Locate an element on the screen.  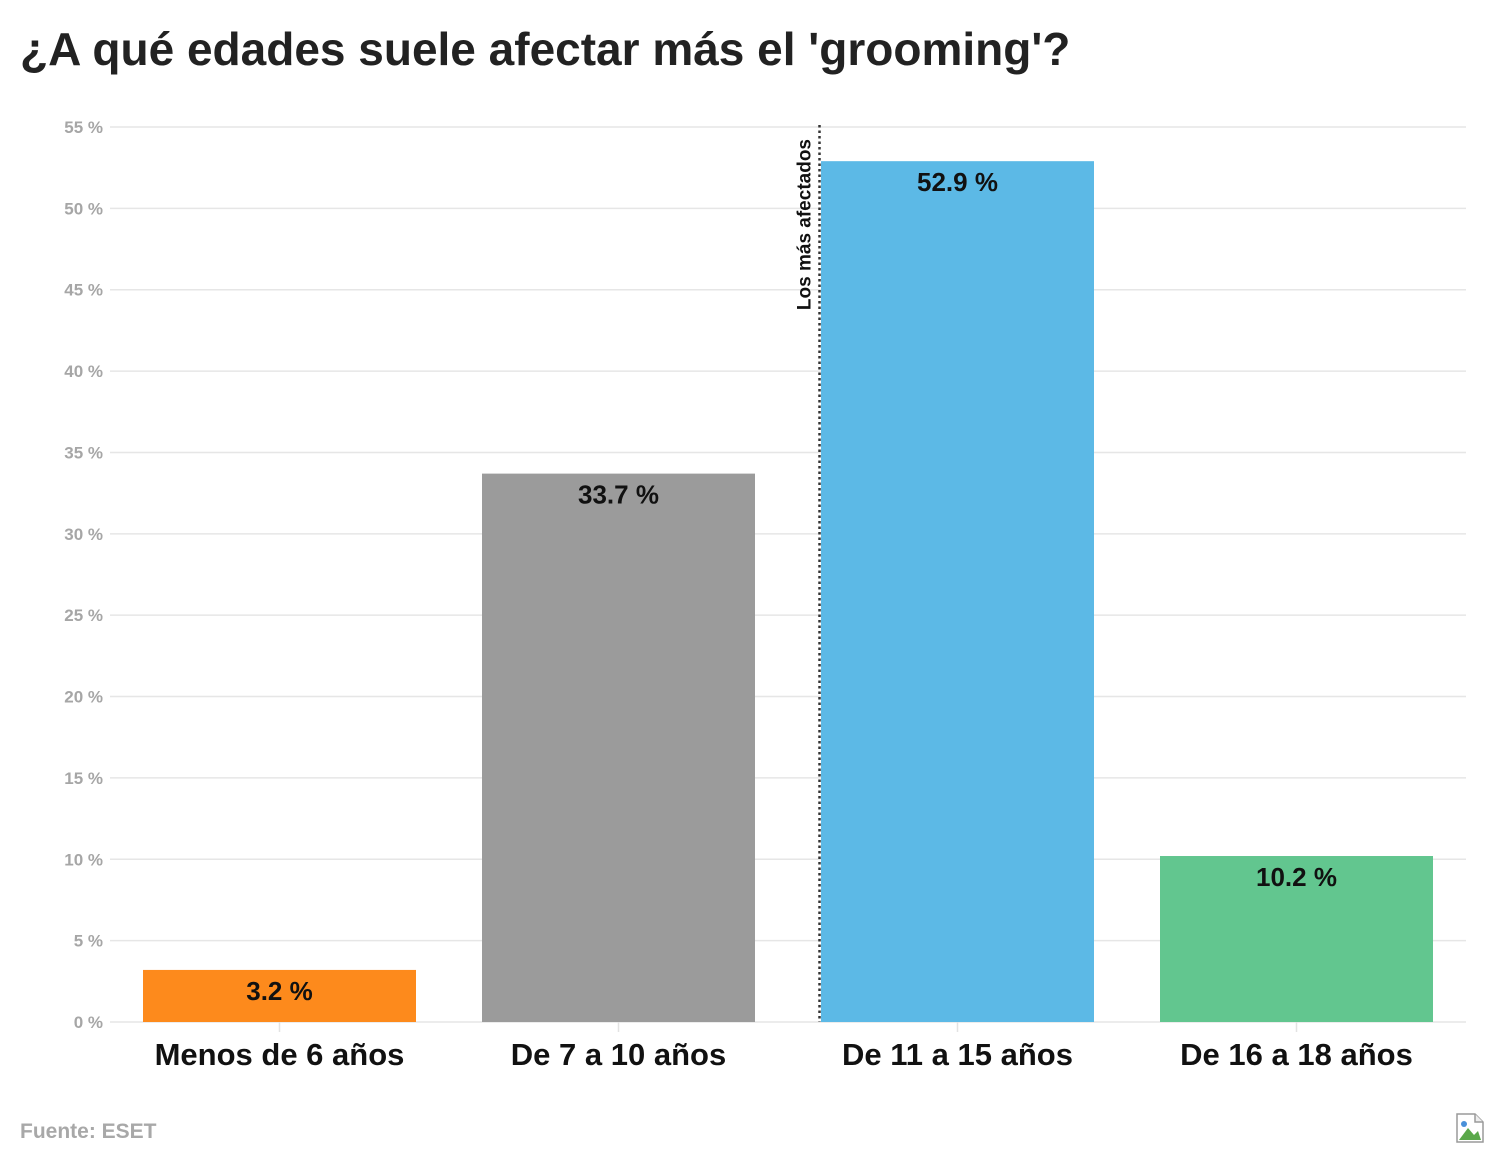
annotation: Los más afectados is located at coordinates (808, 573).